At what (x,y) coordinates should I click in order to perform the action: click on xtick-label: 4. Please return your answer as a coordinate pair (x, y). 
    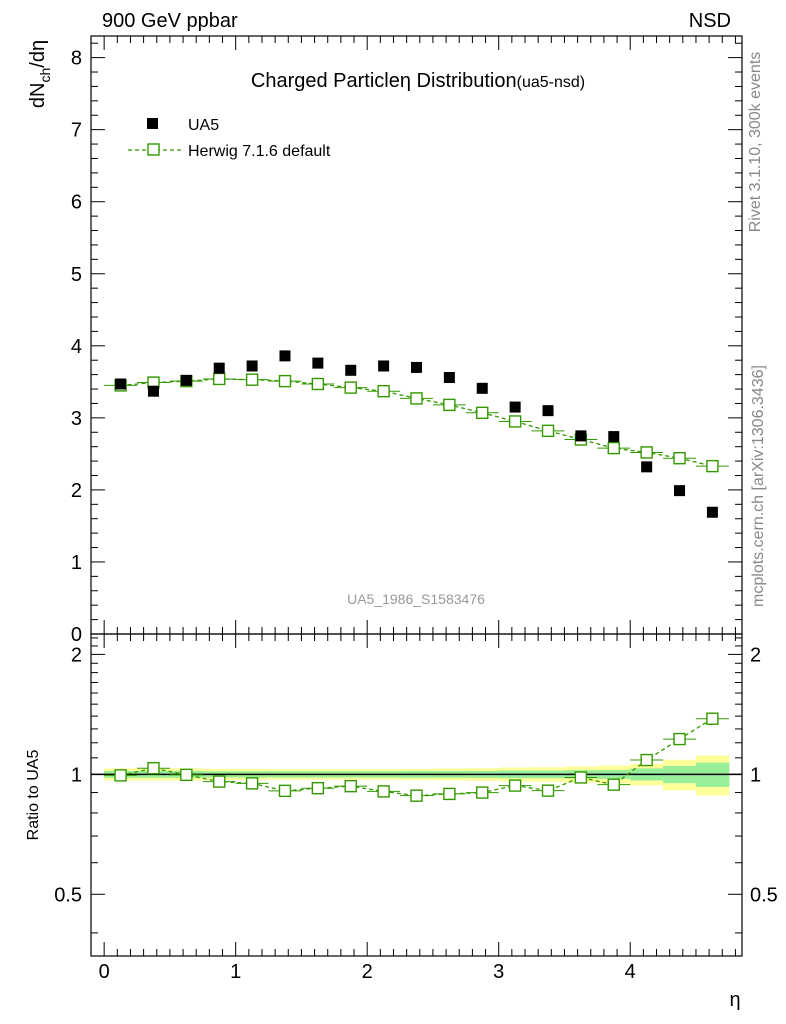
    Looking at the image, I should click on (630, 972).